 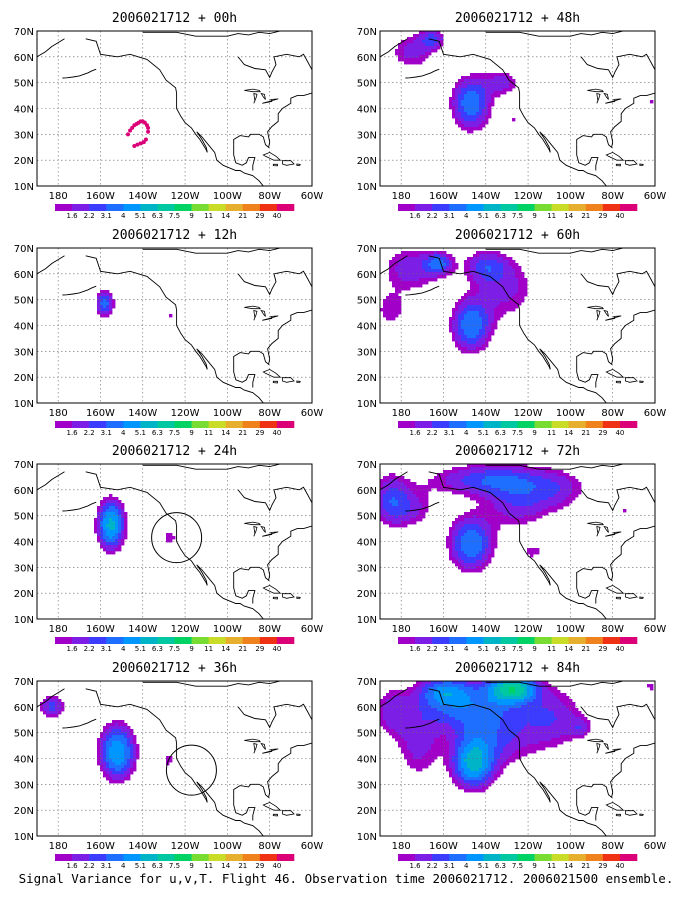 I want to click on coastline, so click(x=263, y=747).